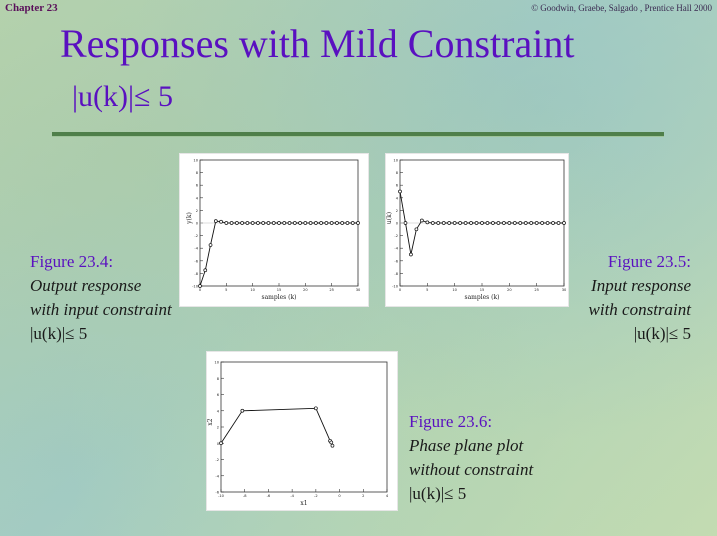 The image size is (717, 536). Describe the element at coordinates (221, 496) in the screenshot. I see `x-tick-label: -10` at that location.